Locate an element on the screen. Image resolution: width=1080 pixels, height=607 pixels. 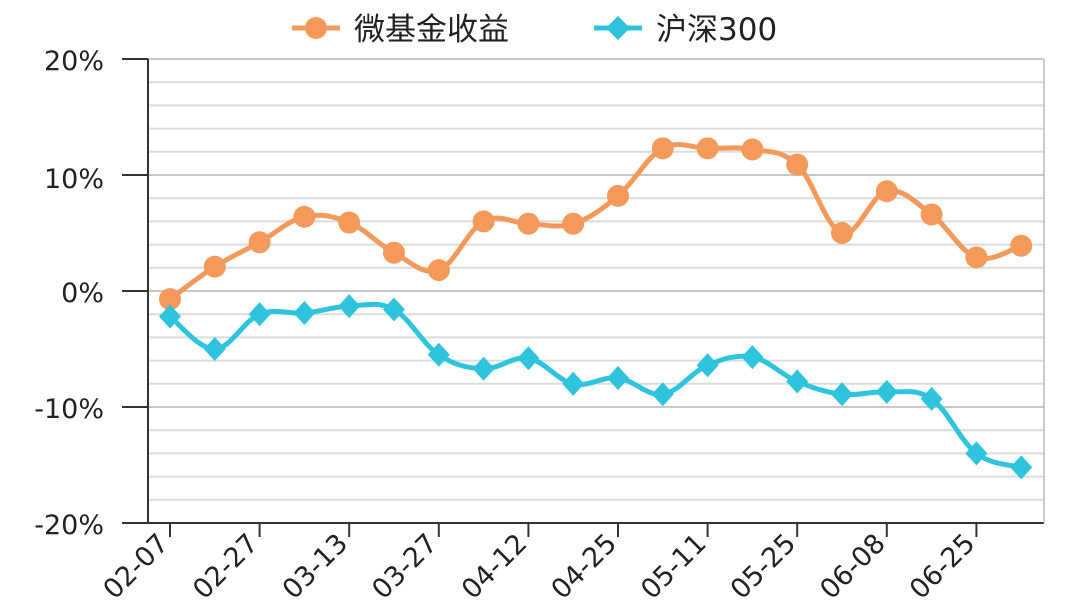
x-tick-label: 04-12 is located at coordinates (494, 566).